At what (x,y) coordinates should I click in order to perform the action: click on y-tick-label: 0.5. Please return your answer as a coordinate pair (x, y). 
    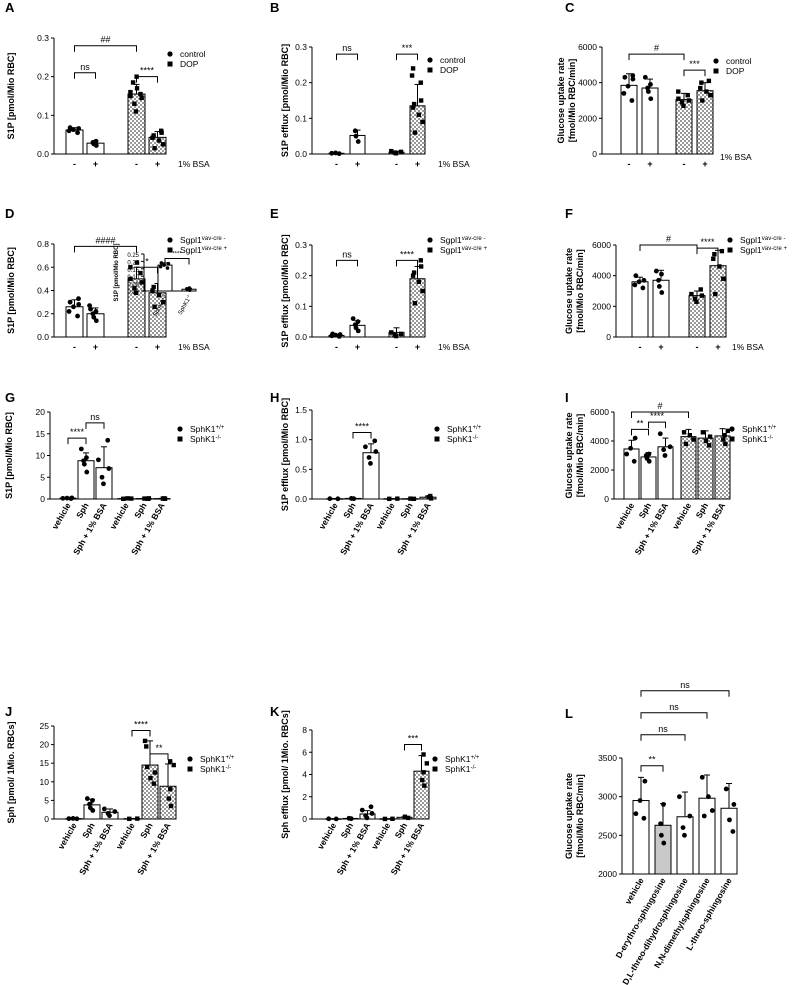
    Looking at the image, I should click on (301, 469).